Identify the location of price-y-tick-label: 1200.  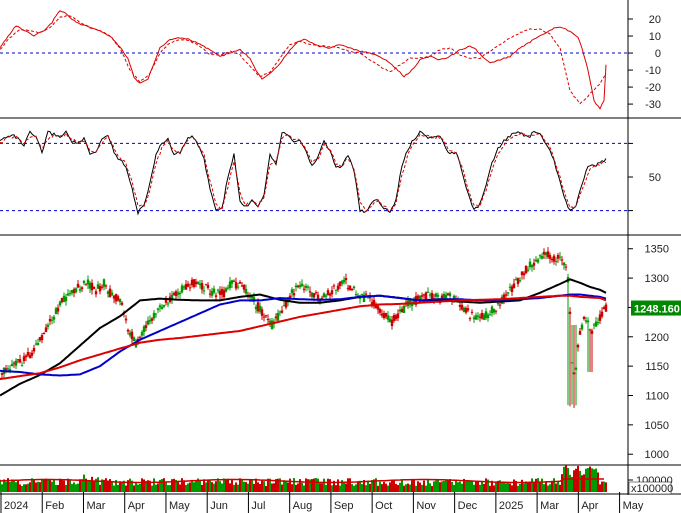
(657, 338).